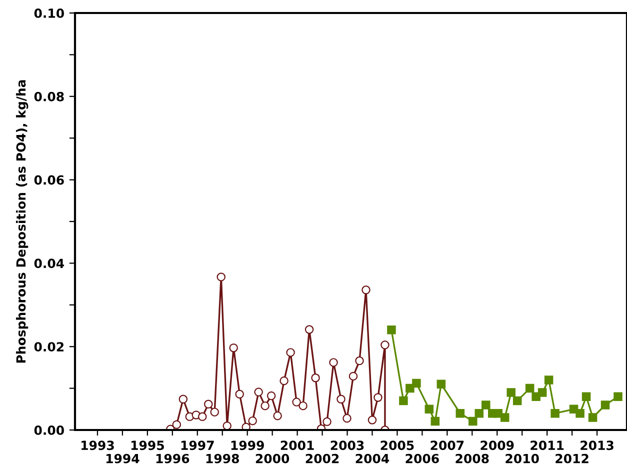 The height and width of the screenshot is (476, 627). I want to click on x2-tick-label: 2012, so click(572, 459).